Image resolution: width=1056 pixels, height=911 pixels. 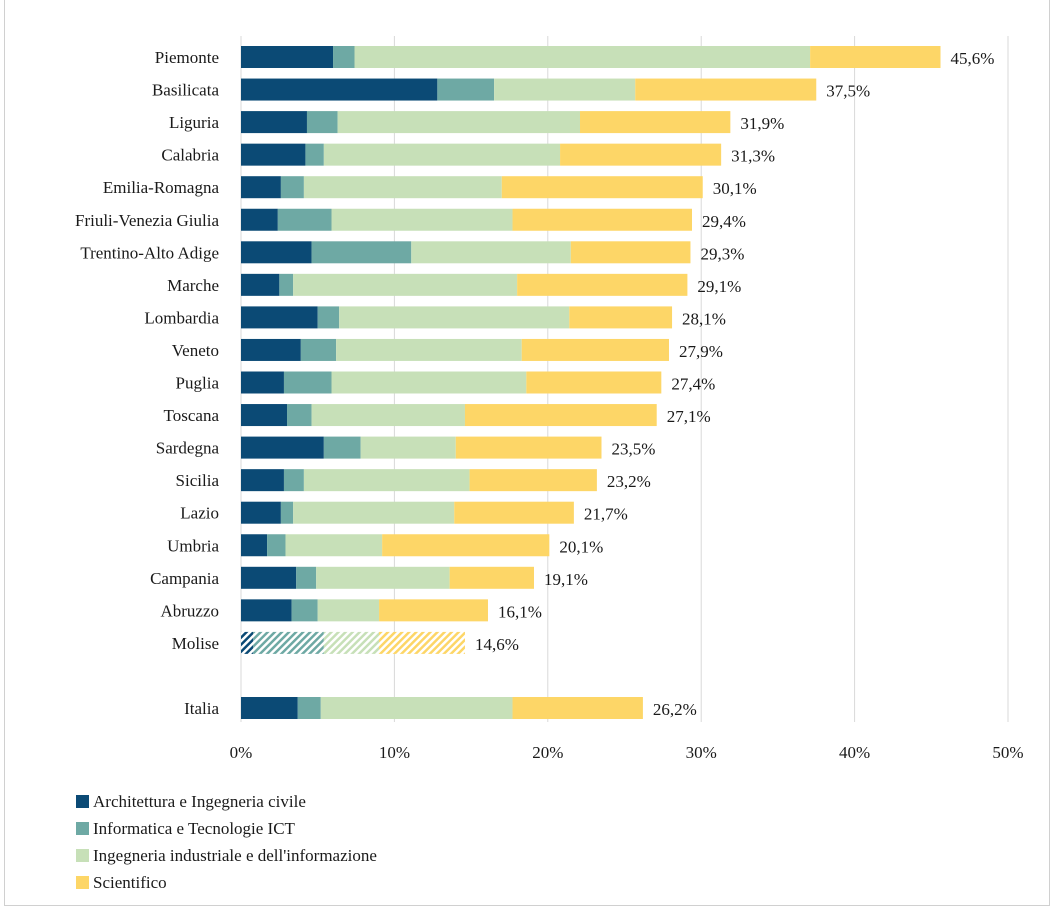 I want to click on x-tick-label: 20%, so click(x=547, y=752).